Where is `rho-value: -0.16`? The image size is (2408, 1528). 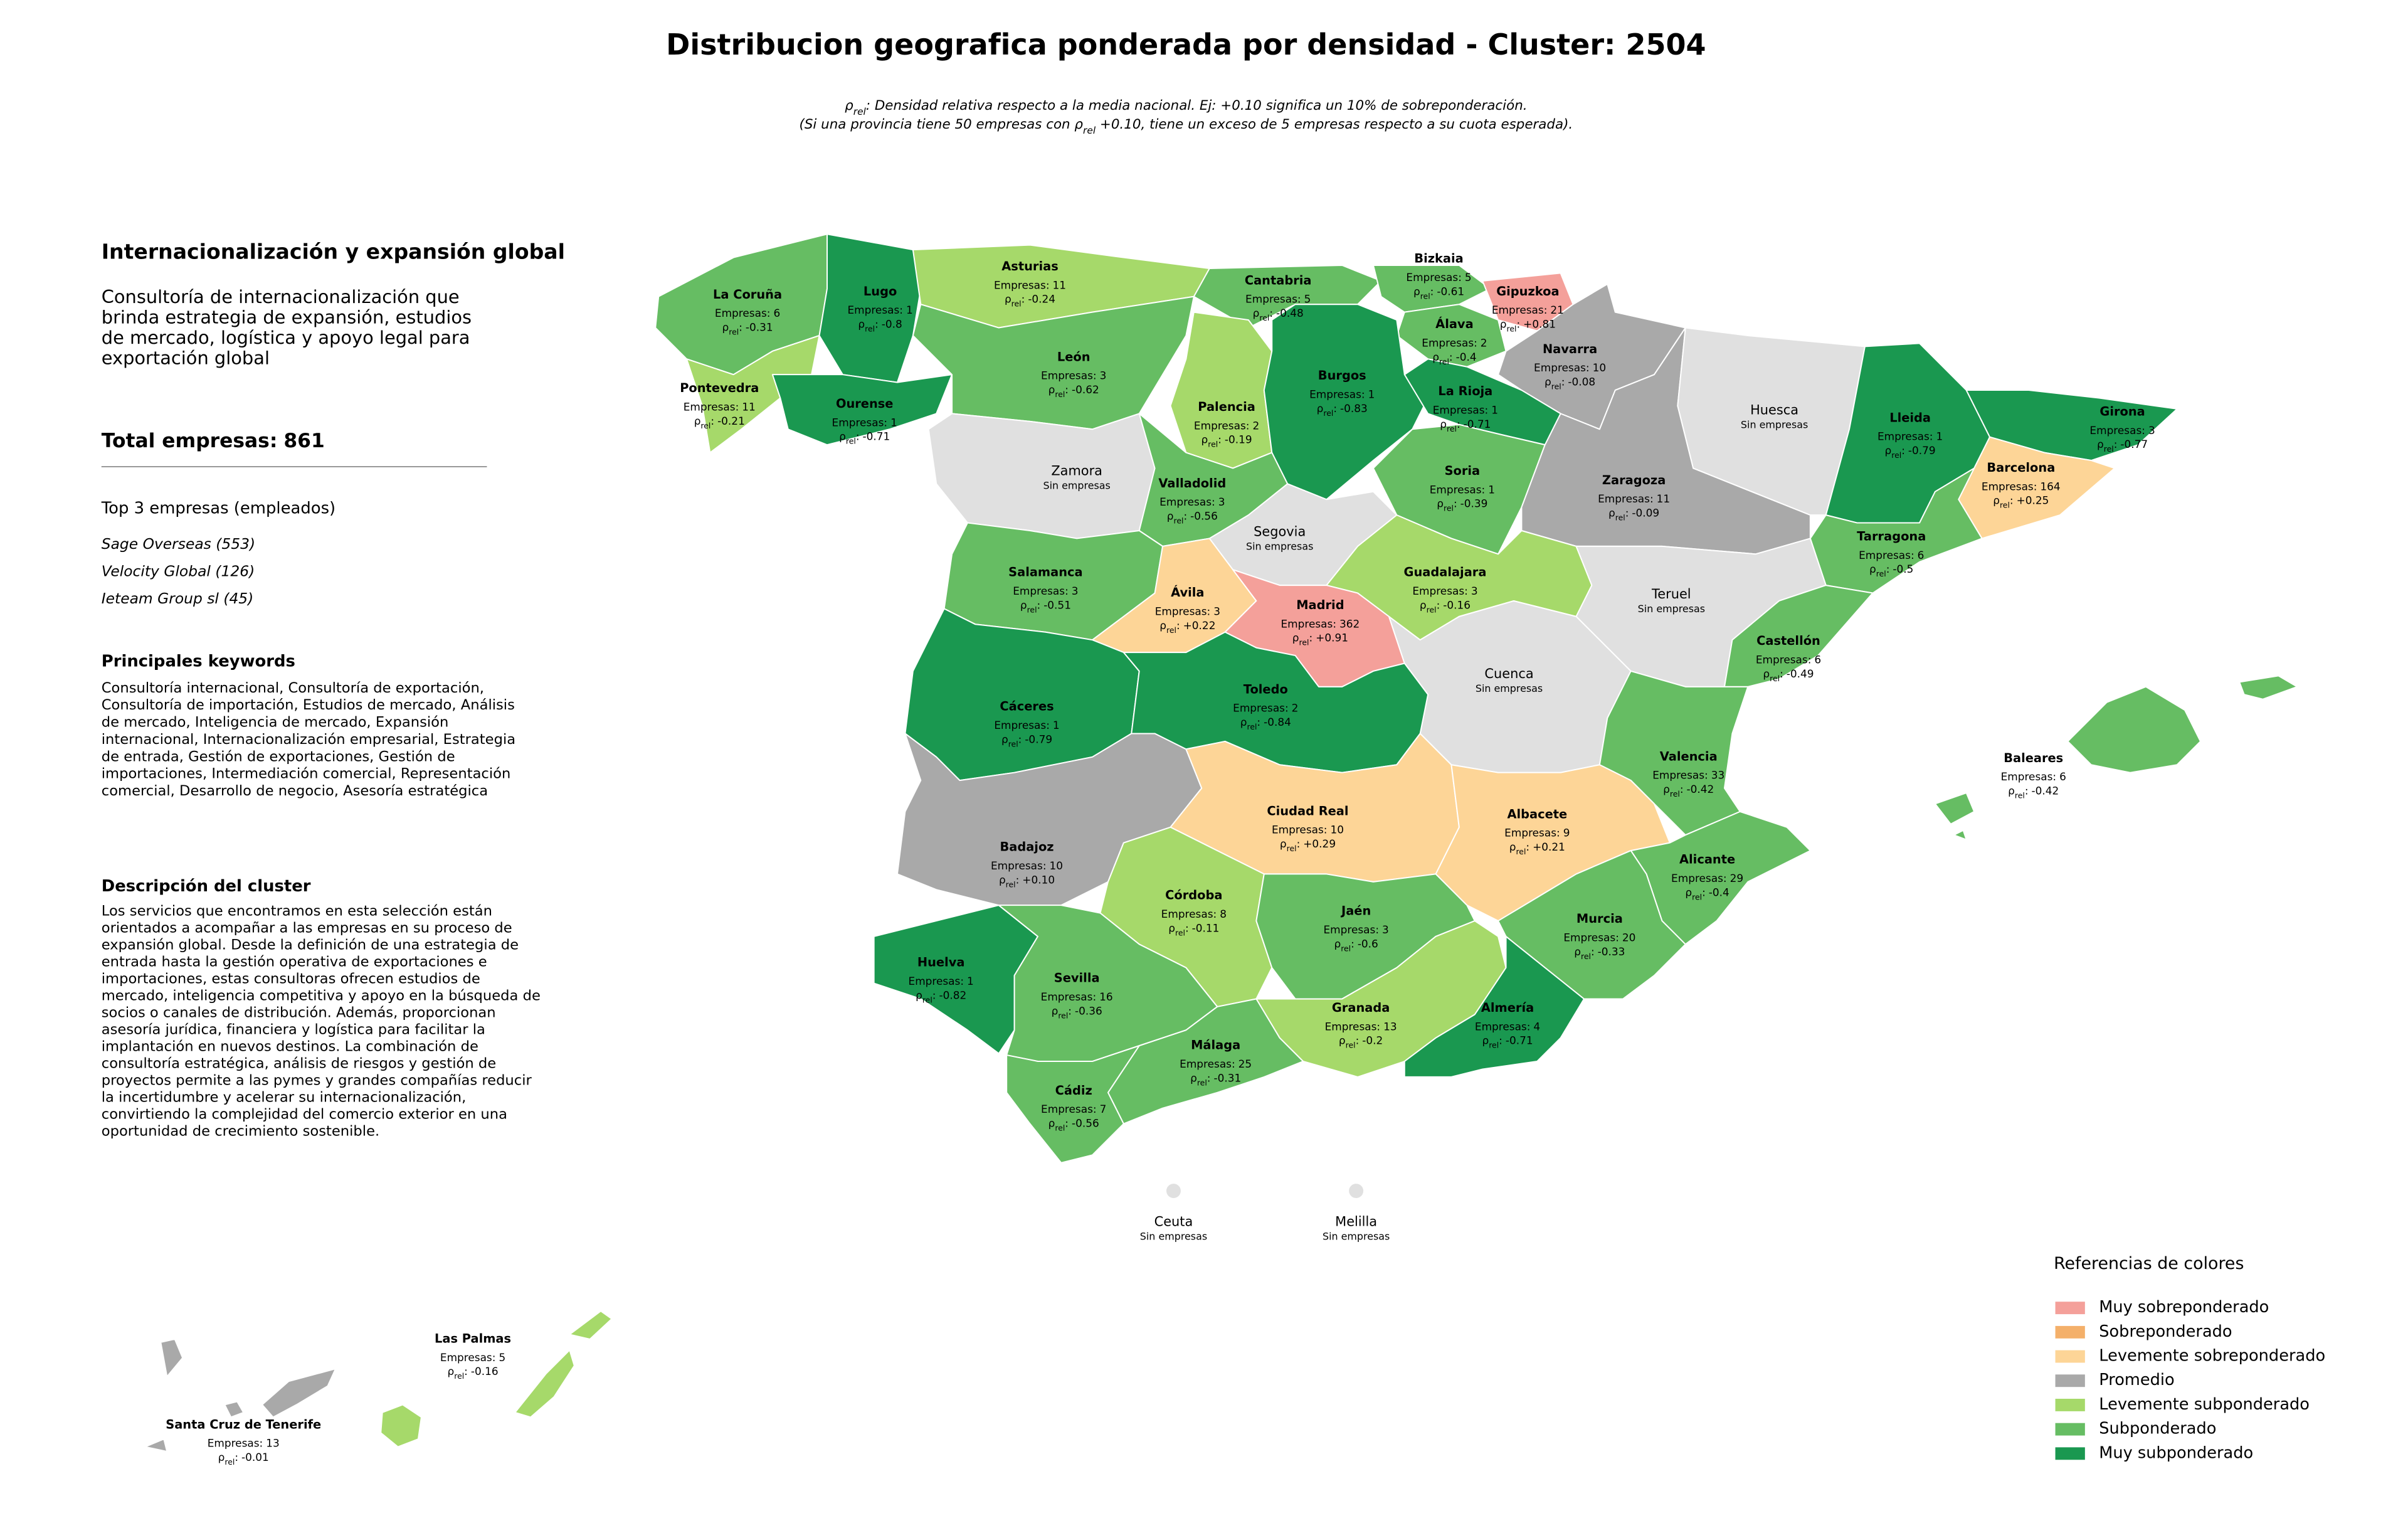 rho-value: -0.16 is located at coordinates (485, 1371).